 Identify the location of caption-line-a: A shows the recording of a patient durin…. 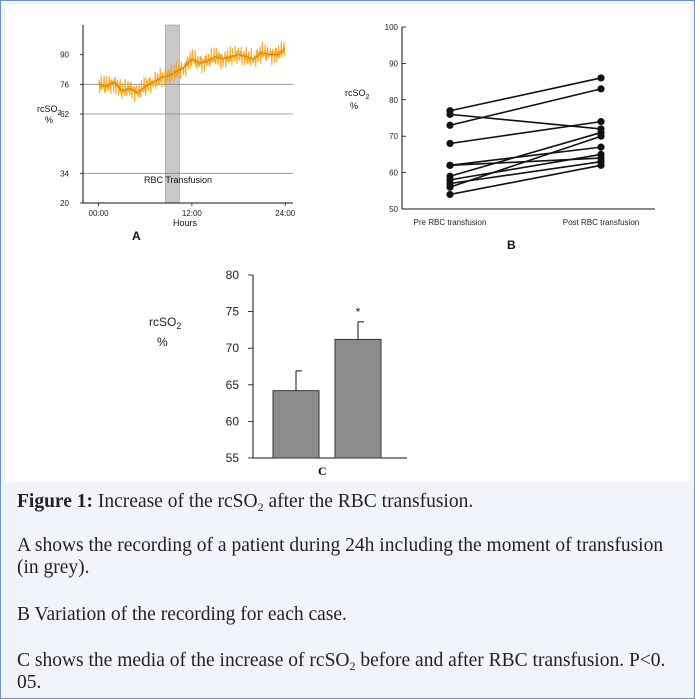
(340, 556).